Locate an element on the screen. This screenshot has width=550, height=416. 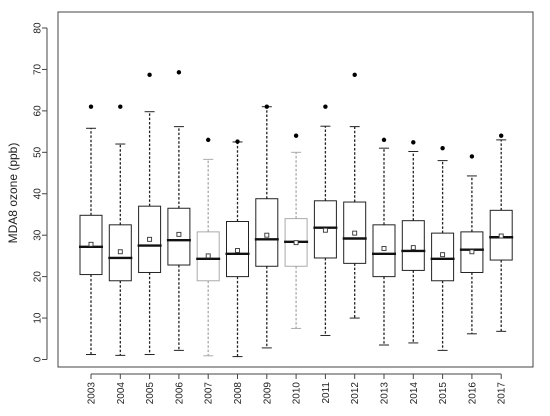
box-2003 is located at coordinates (91, 230).